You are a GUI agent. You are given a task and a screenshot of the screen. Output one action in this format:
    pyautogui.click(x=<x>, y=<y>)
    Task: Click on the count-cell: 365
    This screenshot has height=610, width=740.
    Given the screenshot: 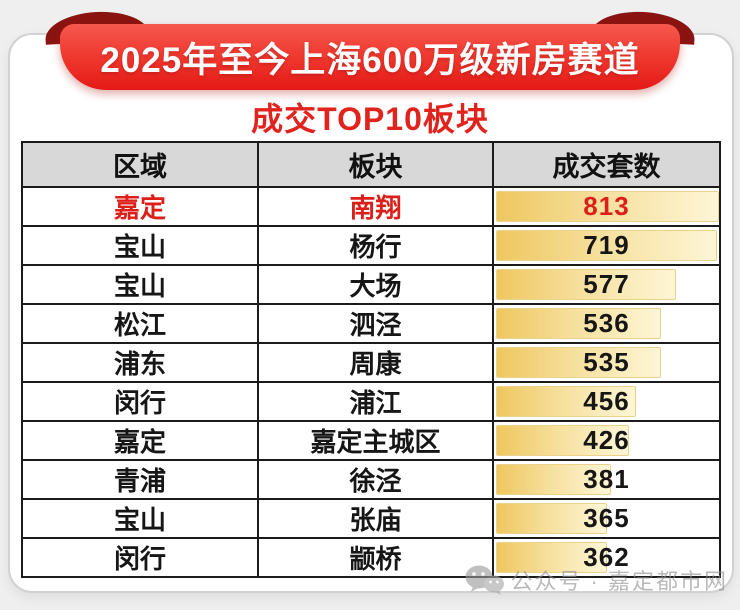 What is the action you would take?
    pyautogui.click(x=606, y=518)
    